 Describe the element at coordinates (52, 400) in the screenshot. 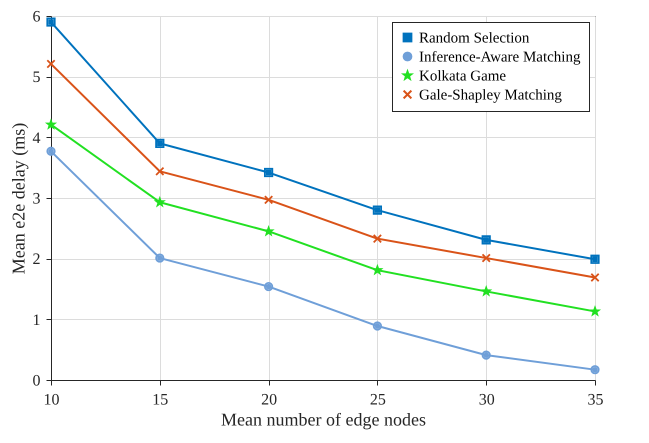

I see `x-tick-label: 10` at that location.